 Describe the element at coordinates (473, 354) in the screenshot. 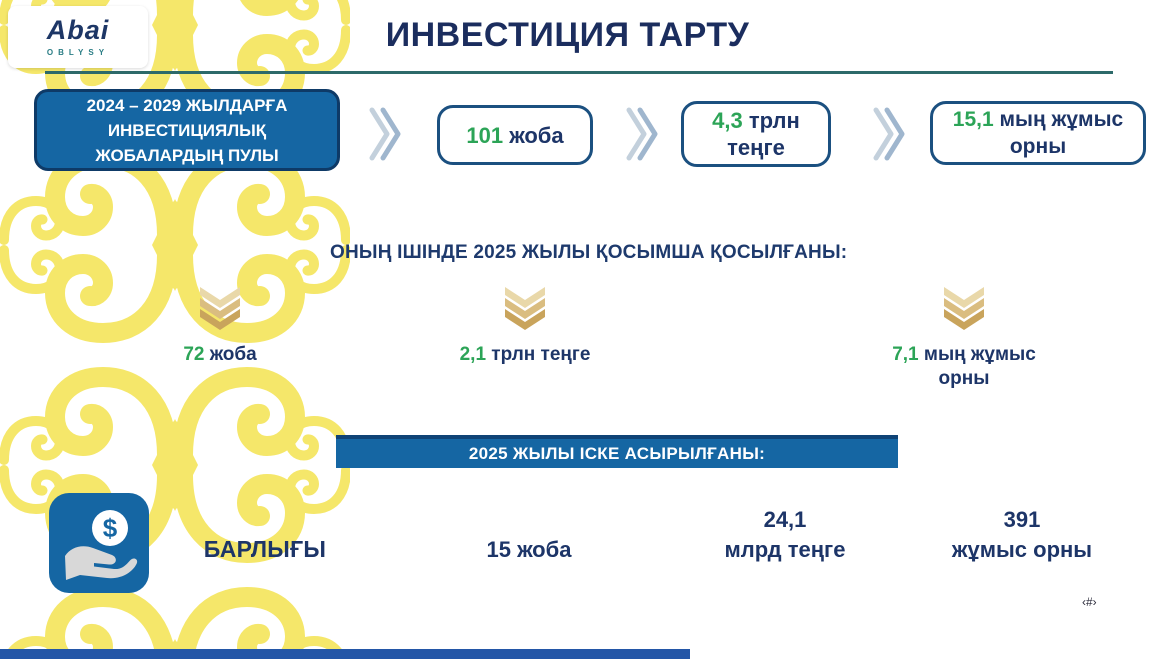

I see `added-investment-value: 2,1` at that location.